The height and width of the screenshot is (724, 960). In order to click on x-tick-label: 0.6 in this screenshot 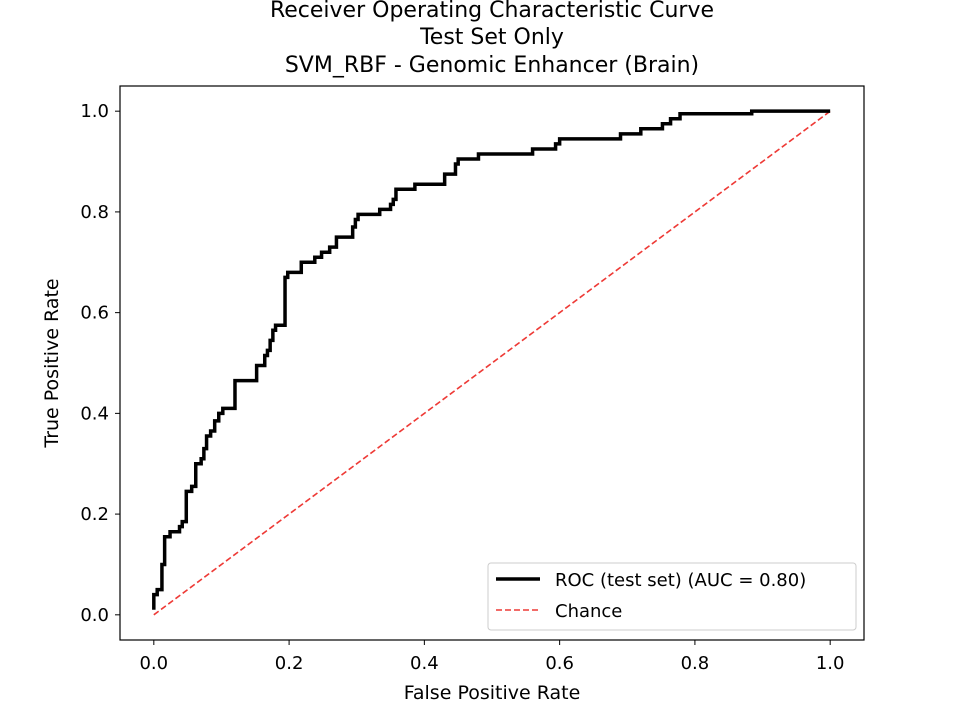, I will do `click(559, 663)`.